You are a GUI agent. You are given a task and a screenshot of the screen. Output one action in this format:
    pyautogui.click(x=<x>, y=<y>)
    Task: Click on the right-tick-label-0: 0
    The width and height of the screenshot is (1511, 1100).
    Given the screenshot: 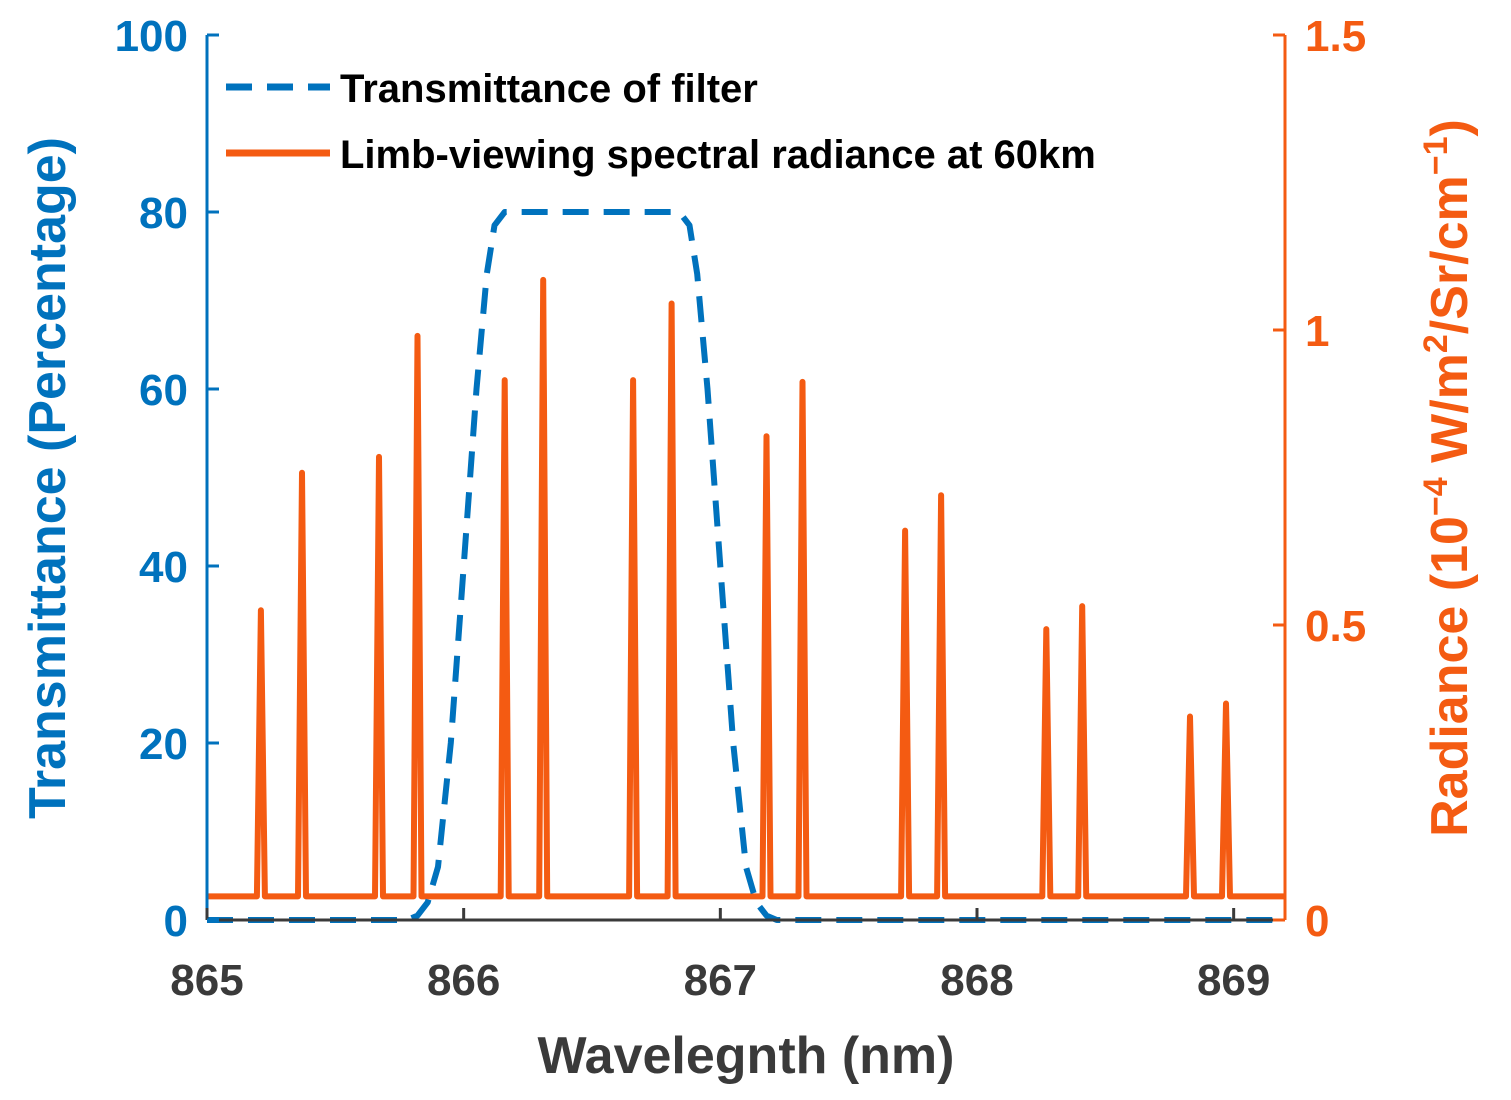 What is the action you would take?
    pyautogui.click(x=1317, y=921)
    